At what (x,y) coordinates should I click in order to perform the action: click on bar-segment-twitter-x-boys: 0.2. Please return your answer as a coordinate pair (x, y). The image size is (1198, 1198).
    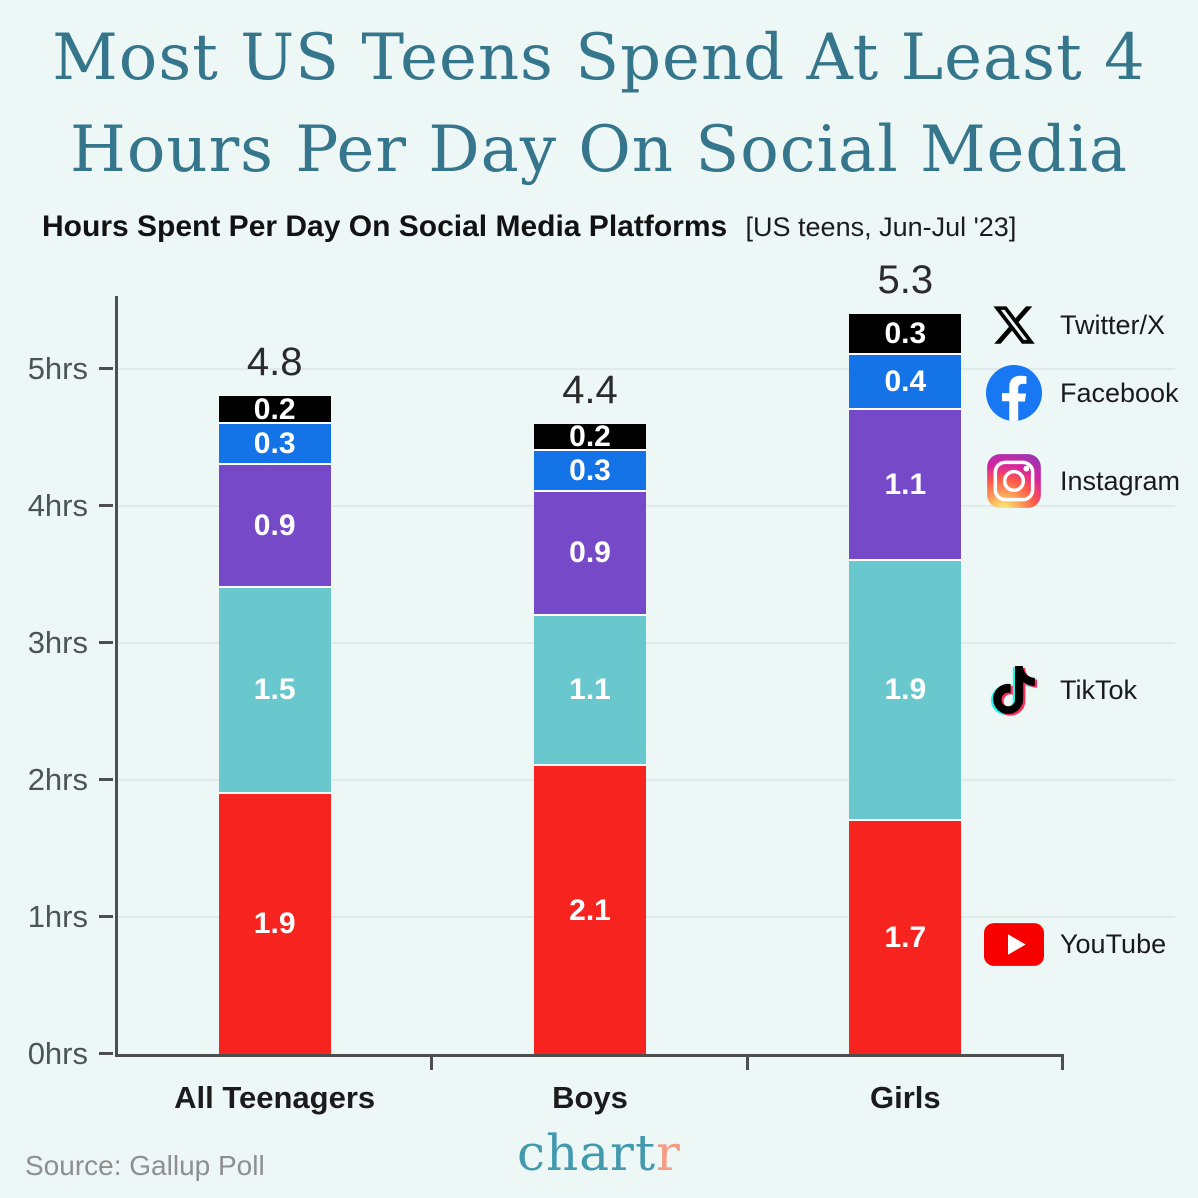
    Looking at the image, I should click on (590, 437).